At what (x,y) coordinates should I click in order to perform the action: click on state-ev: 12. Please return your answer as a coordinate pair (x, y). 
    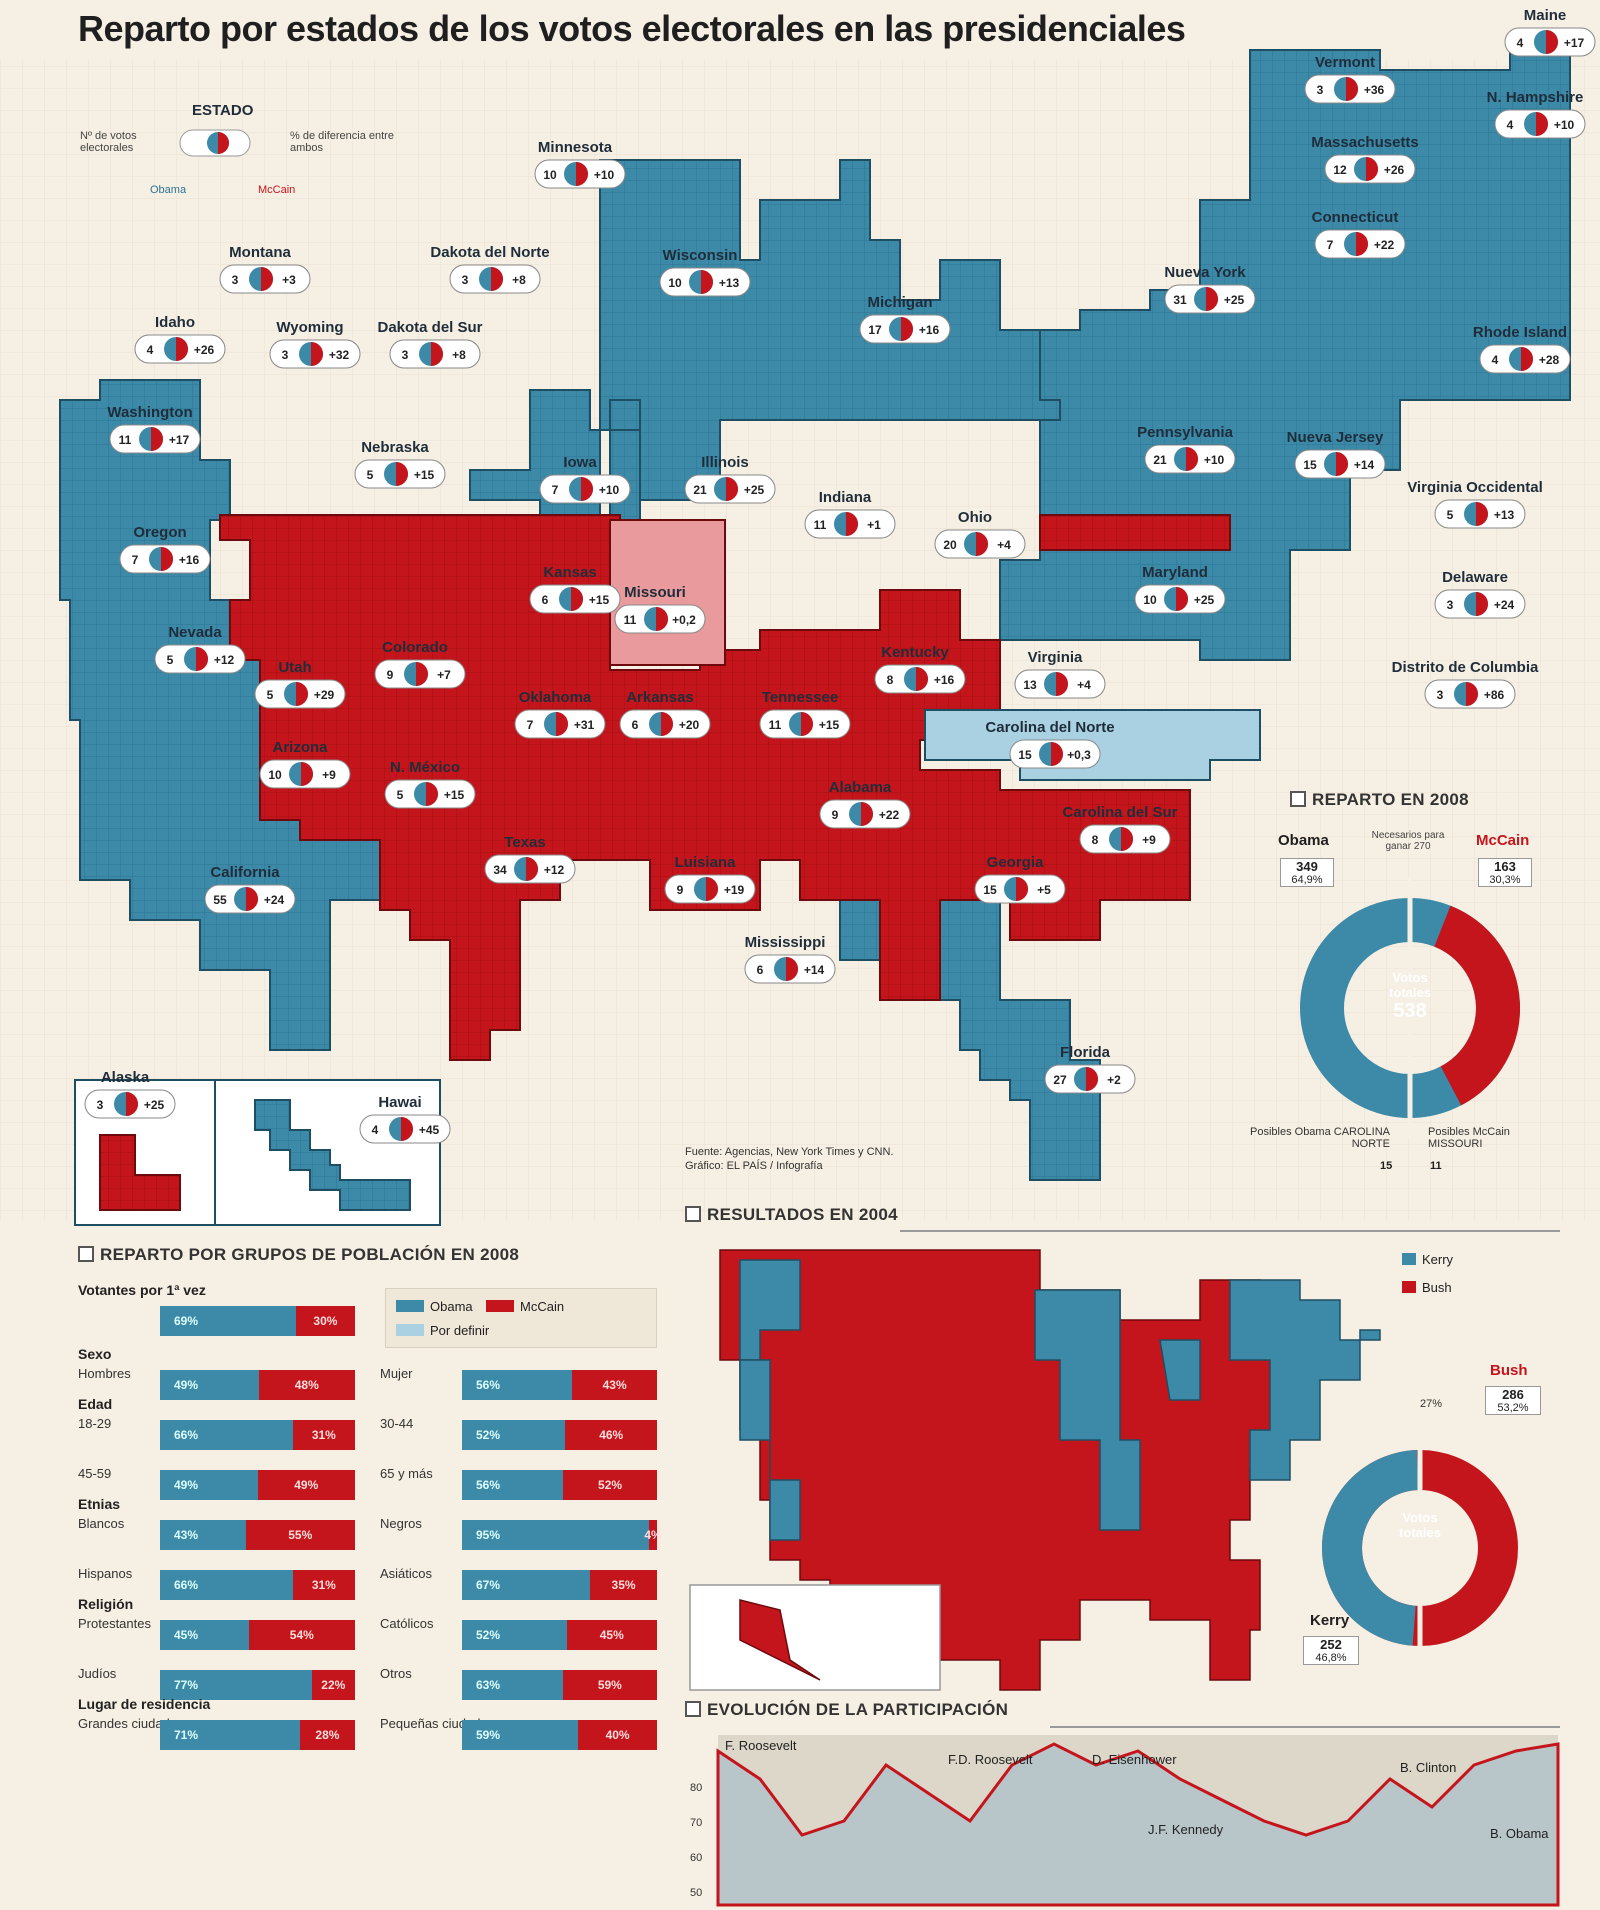
    Looking at the image, I should click on (1340, 170).